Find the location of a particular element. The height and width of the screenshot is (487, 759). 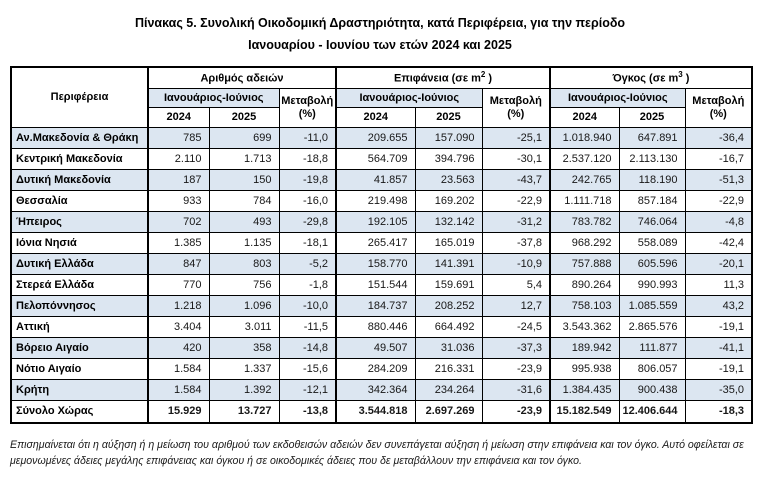

region-cell: Αν.Μακεδονία & Θράκη is located at coordinates (79, 137).